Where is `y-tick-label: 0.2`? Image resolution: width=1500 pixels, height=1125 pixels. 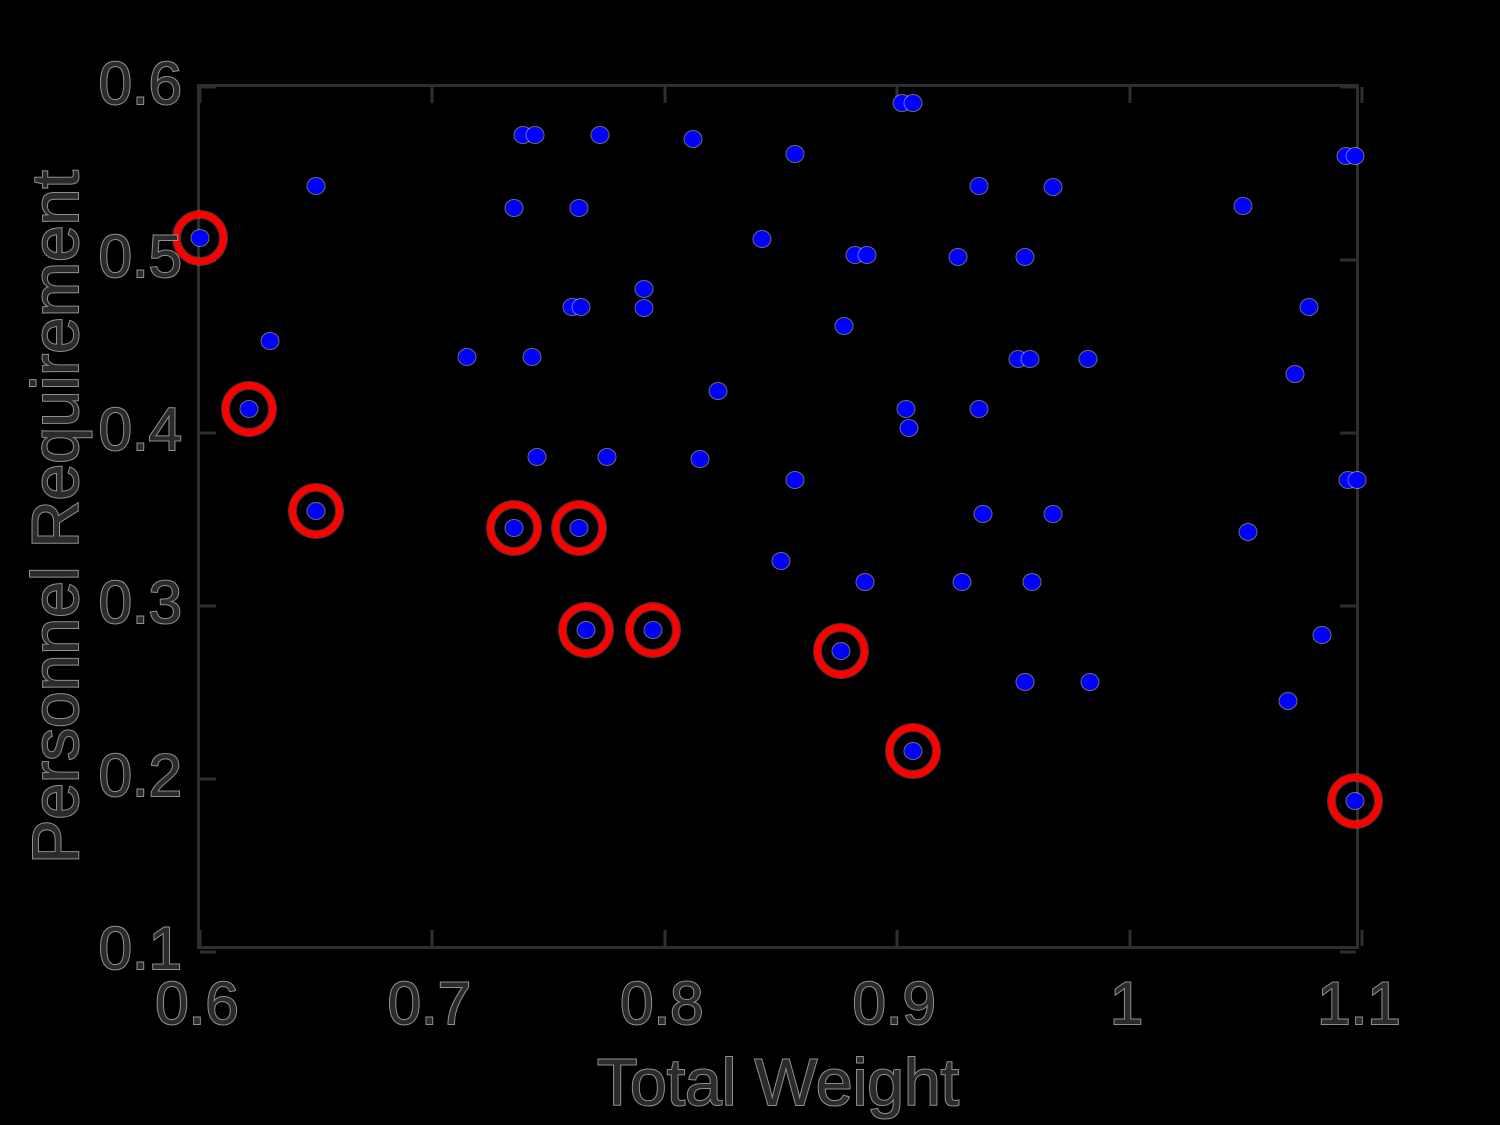
y-tick-label: 0.2 is located at coordinates (140, 775).